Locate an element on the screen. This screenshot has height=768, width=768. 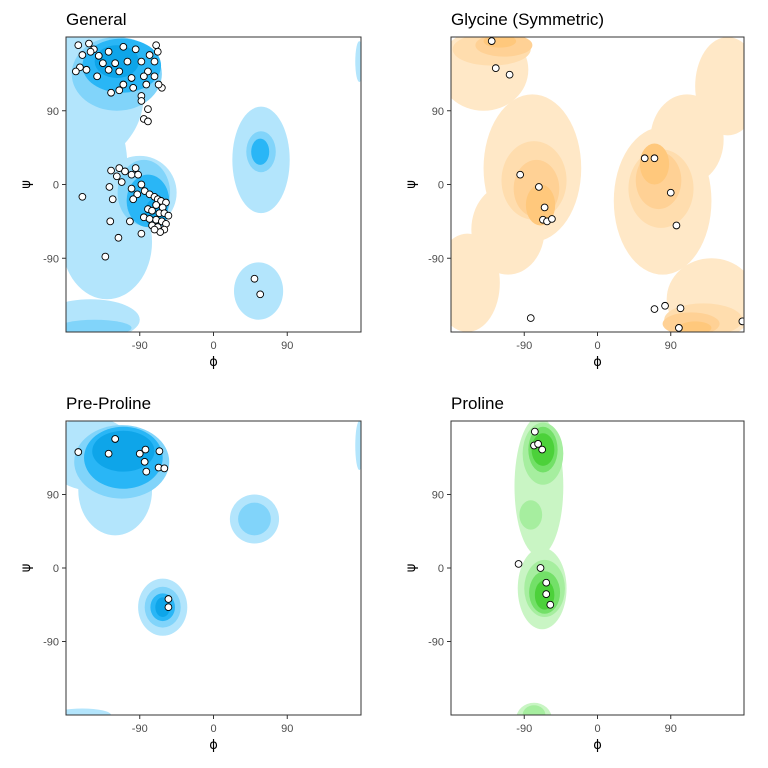
panel-title: Pre-Proline is located at coordinates (108, 403).